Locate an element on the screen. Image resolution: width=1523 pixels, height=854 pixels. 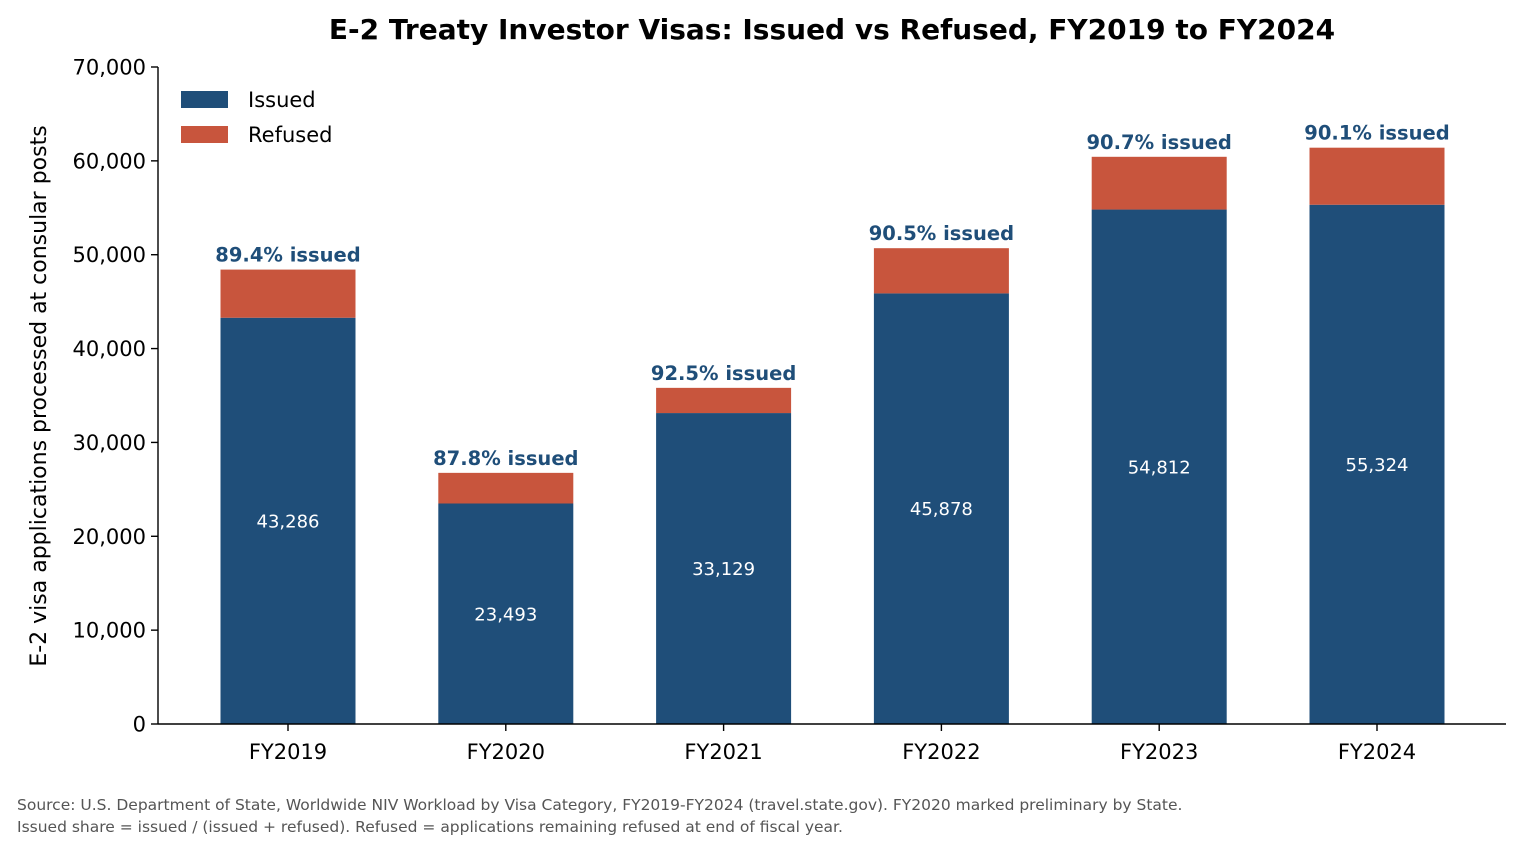
share-label: 90.7% issued is located at coordinates (1158, 142).